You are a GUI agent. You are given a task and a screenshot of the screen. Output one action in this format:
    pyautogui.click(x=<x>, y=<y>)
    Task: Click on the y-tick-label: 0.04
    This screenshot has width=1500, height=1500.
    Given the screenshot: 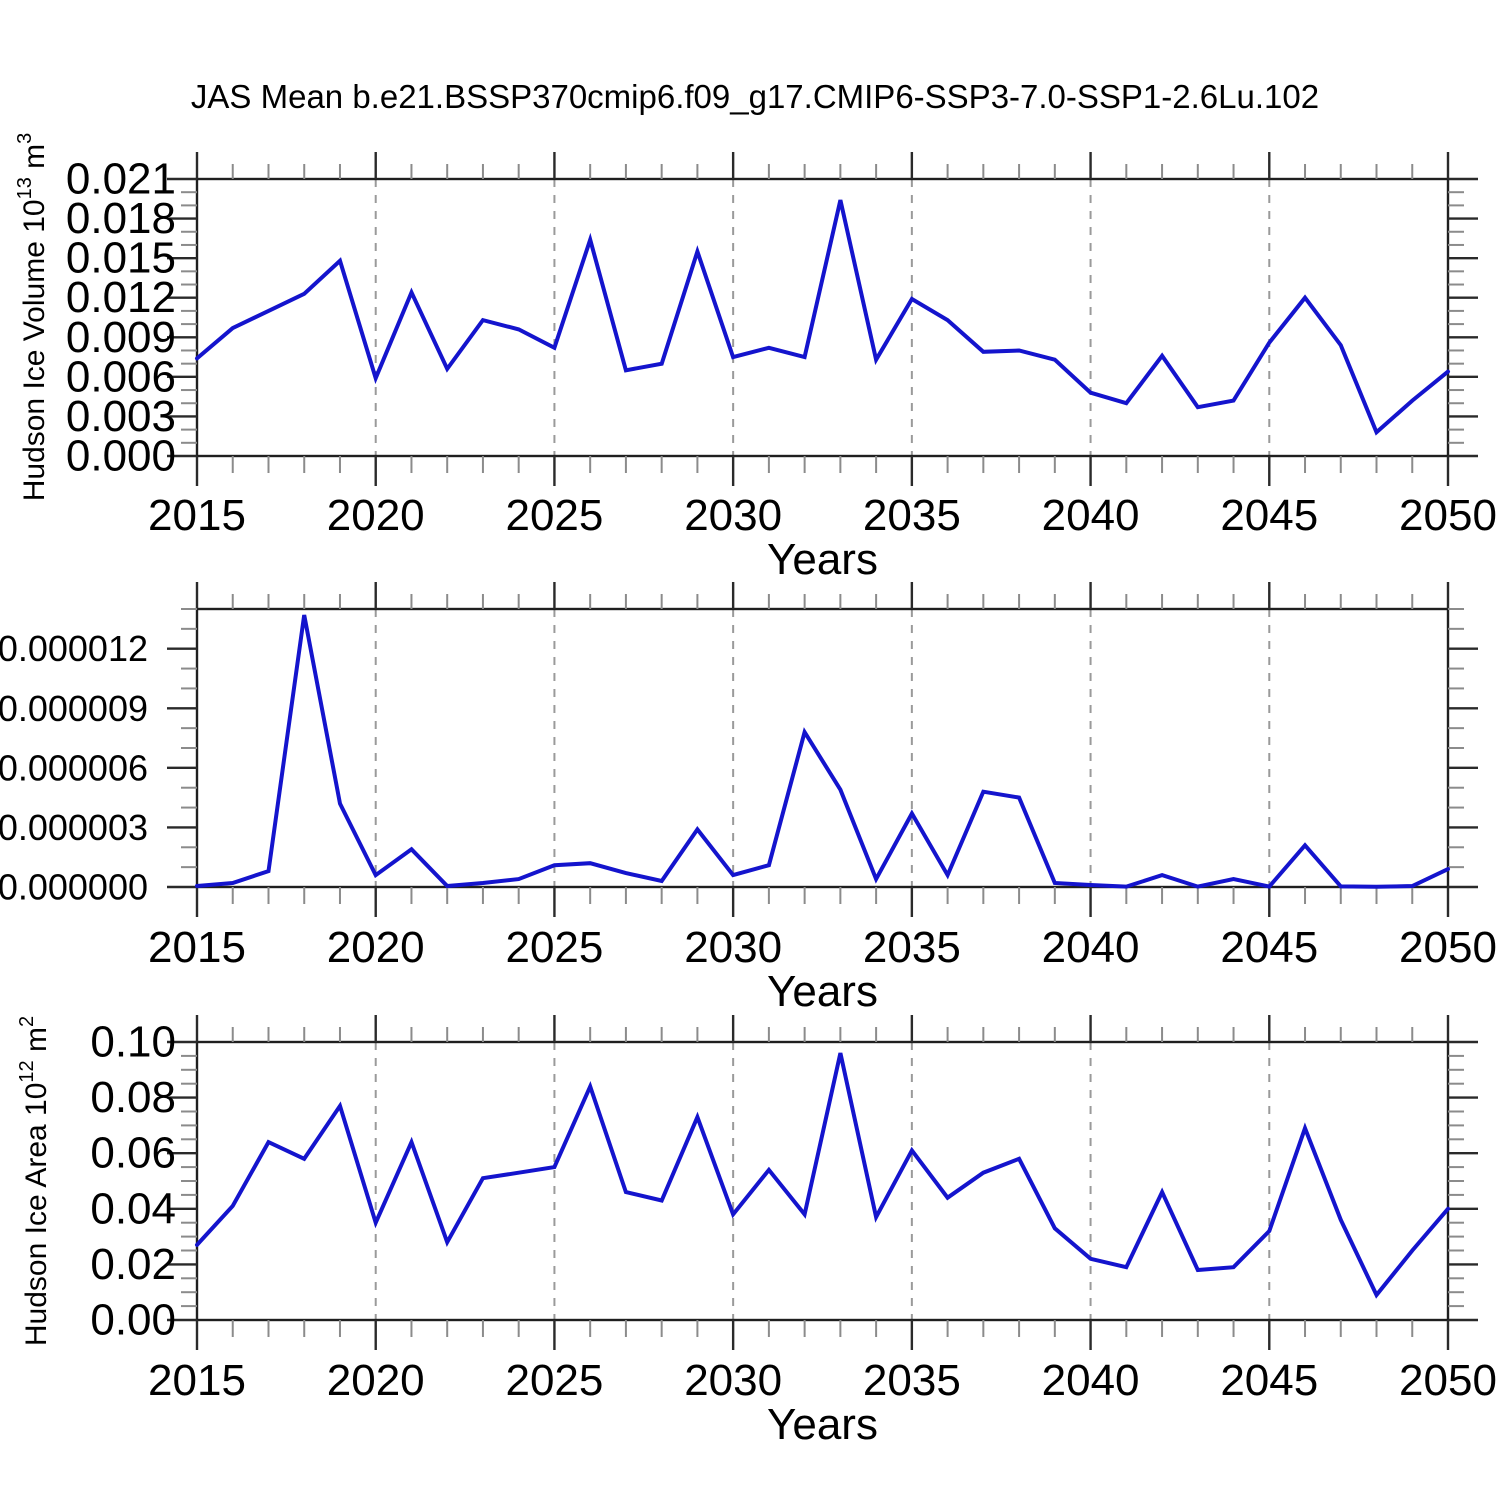 What is the action you would take?
    pyautogui.click(x=133, y=1208)
    